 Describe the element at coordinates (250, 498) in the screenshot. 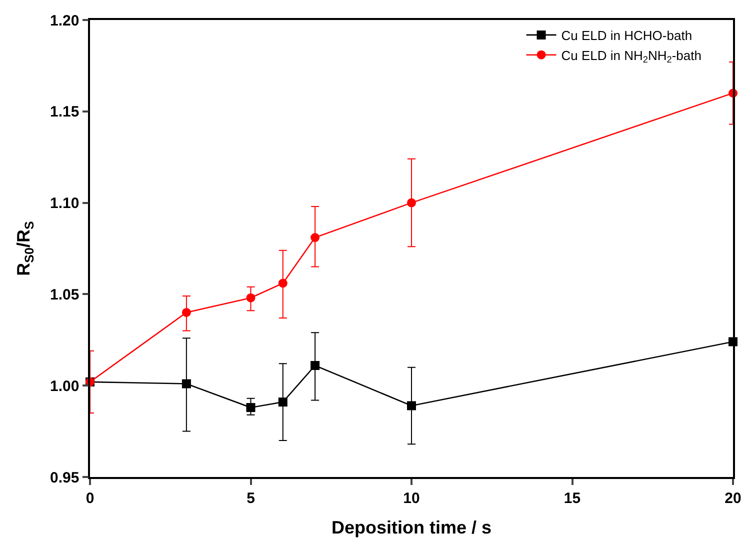

I see `x-tick-label: 5` at that location.